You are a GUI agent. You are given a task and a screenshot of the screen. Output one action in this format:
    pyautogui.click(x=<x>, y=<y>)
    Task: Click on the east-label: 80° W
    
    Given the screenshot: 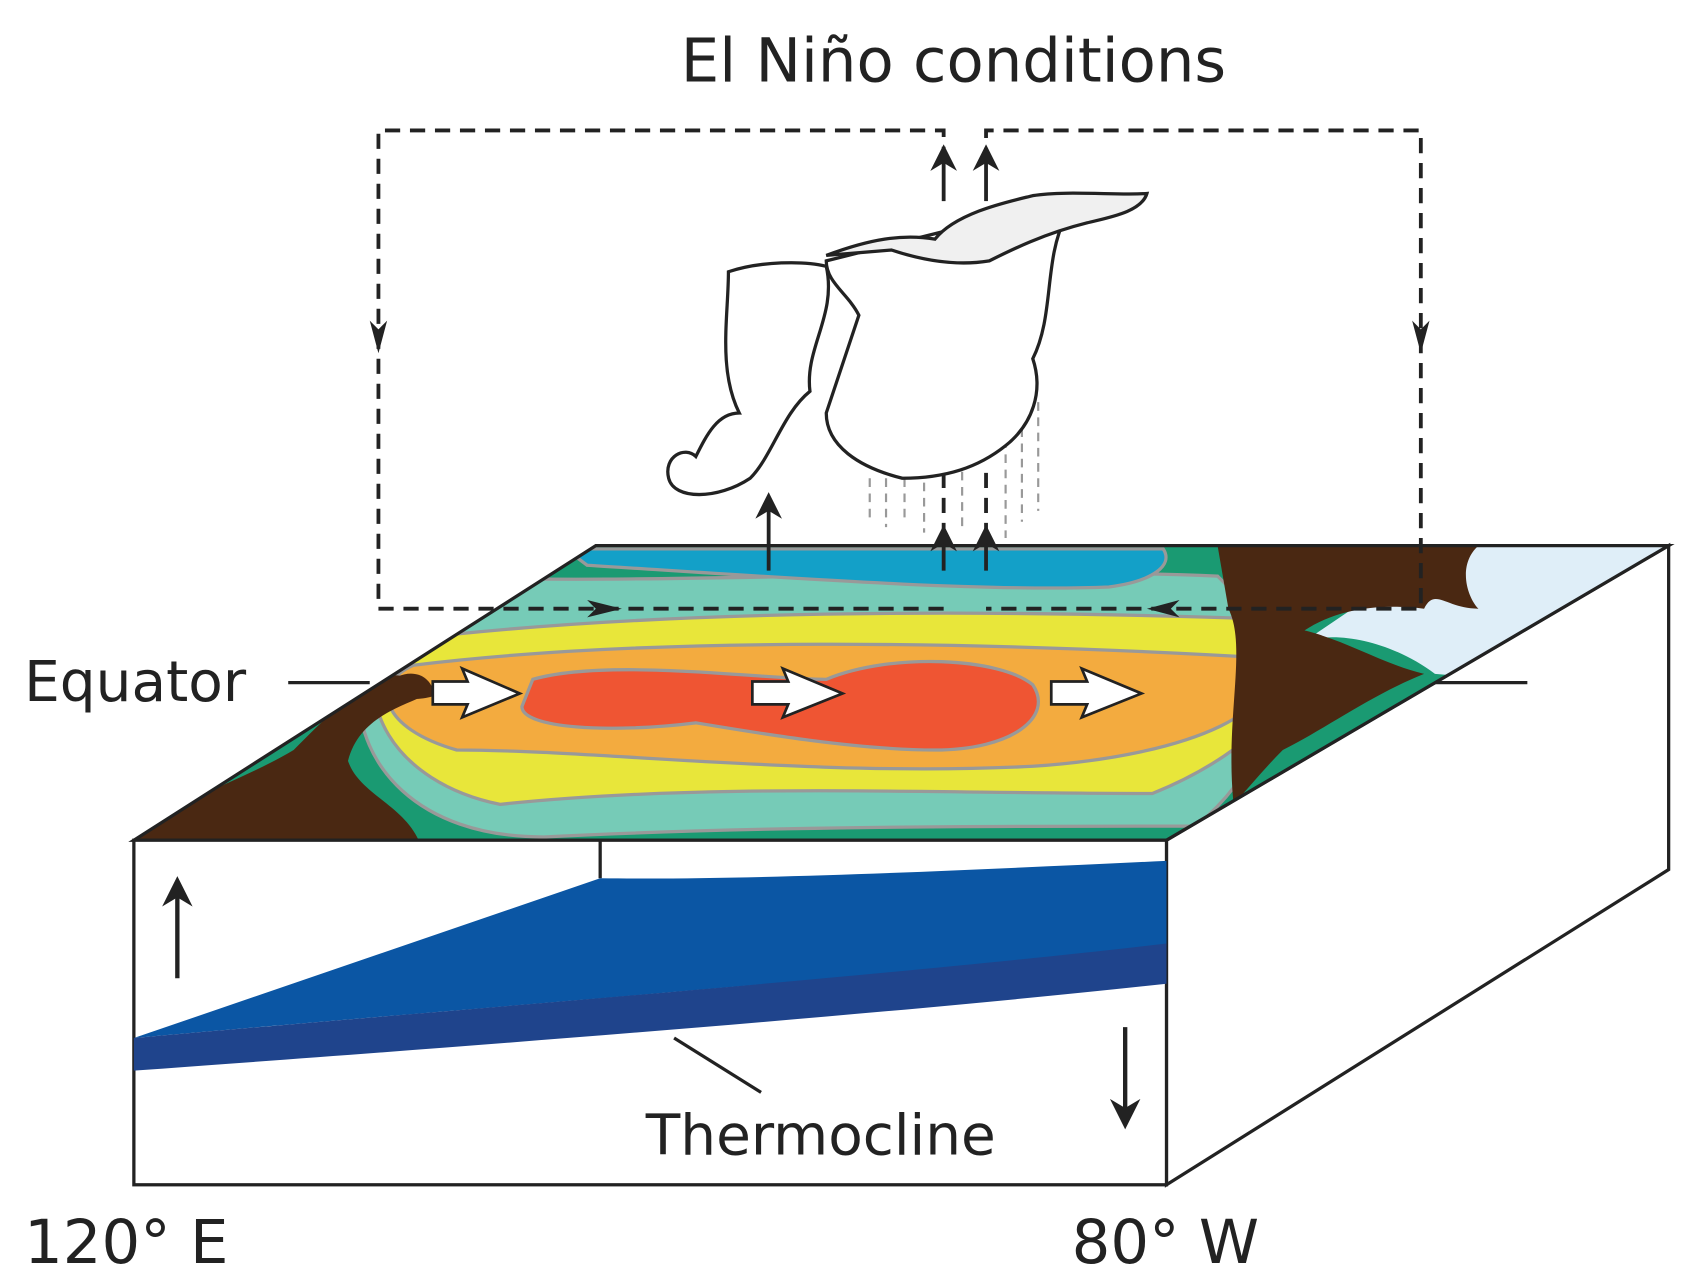 What is the action you would take?
    pyautogui.click(x=1165, y=1241)
    